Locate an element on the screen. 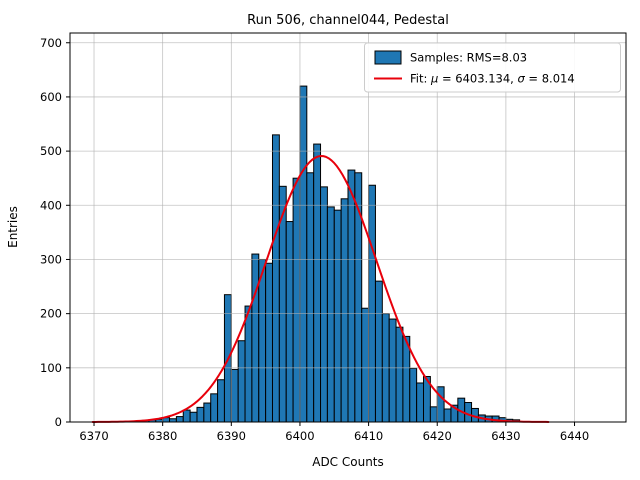 This screenshot has height=480, width=640. x-tick-label: 6390 is located at coordinates (231, 436).